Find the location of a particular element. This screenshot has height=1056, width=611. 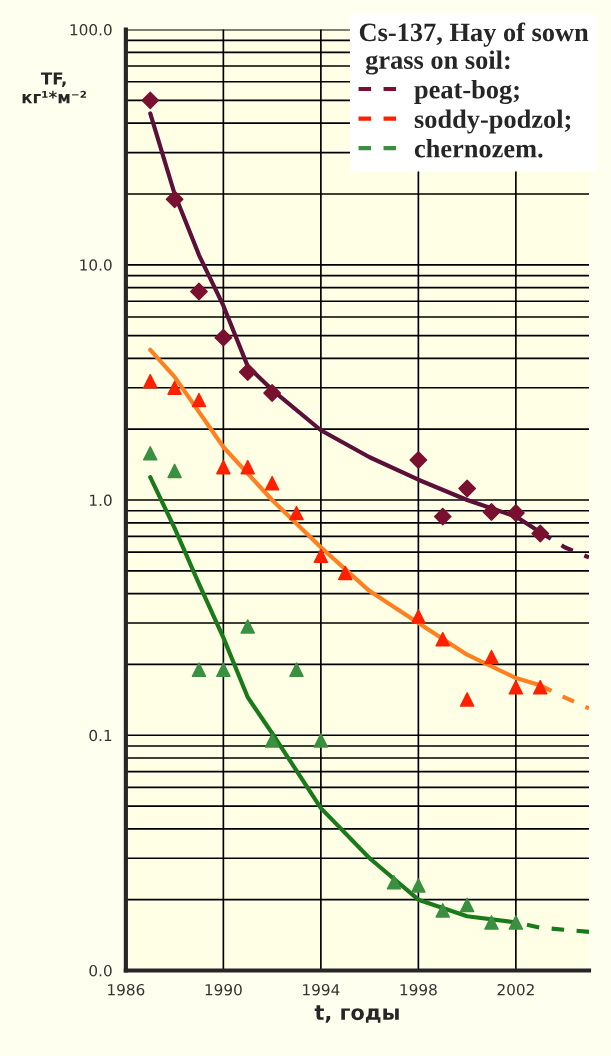

legend-title: Cs-137, Hay of sown grass on soil: is located at coordinates (474, 48).